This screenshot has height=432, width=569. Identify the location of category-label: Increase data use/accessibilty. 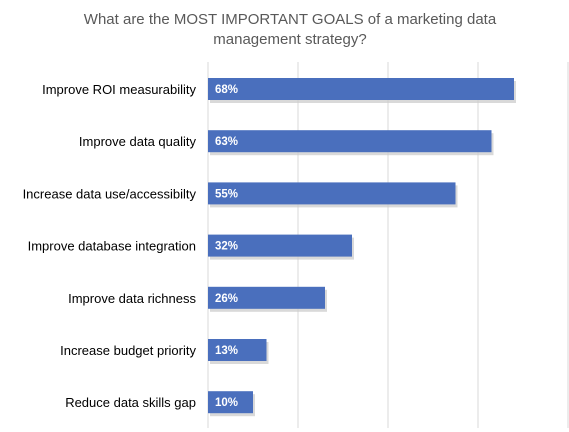
(110, 193).